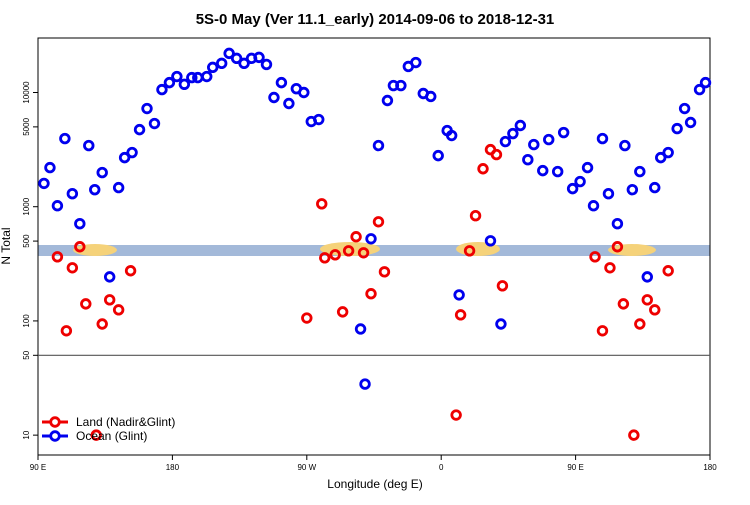 This screenshot has height=505, width=750. What do you see at coordinates (111, 436) in the screenshot?
I see `legend-label: Ocean (Glint)` at bounding box center [111, 436].